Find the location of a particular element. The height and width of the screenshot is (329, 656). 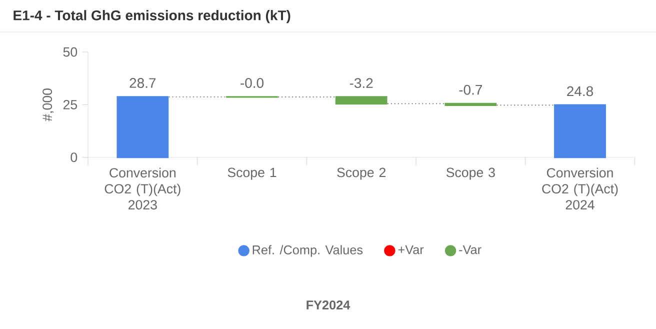

legend-label: +Var is located at coordinates (411, 249).